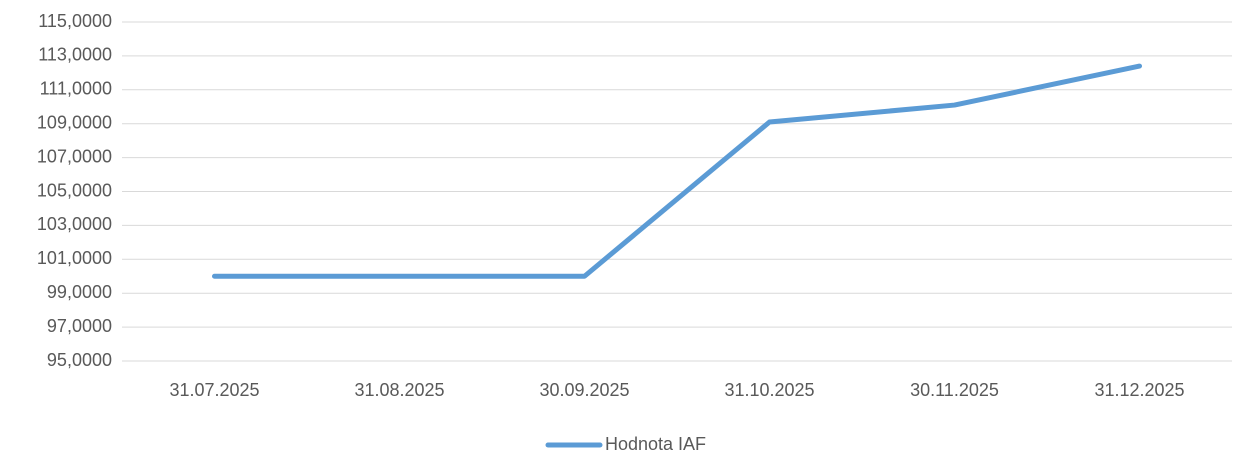 This screenshot has width=1236, height=455. Describe the element at coordinates (1139, 390) in the screenshot. I see `x-tick-label: 31.12.2025` at that location.